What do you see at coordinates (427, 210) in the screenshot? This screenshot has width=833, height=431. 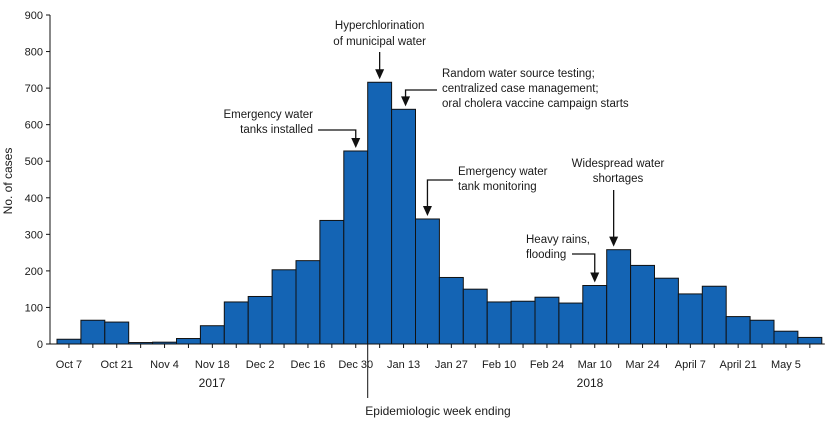 I see `annotation-tank-monitoring-arrowhead` at bounding box center [427, 210].